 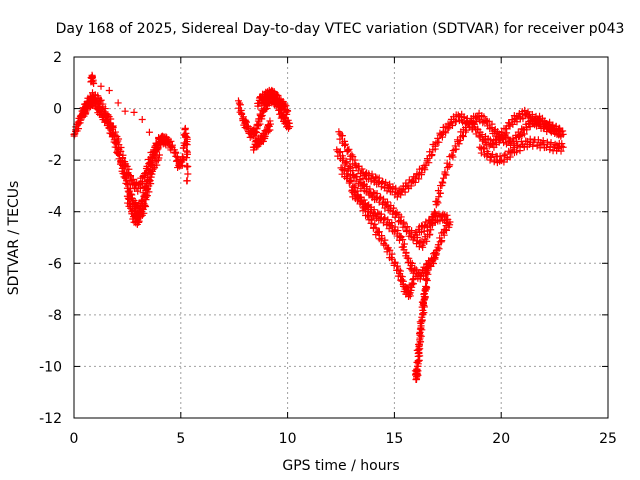 I want to click on y-tick-label: -4, so click(x=55, y=213).